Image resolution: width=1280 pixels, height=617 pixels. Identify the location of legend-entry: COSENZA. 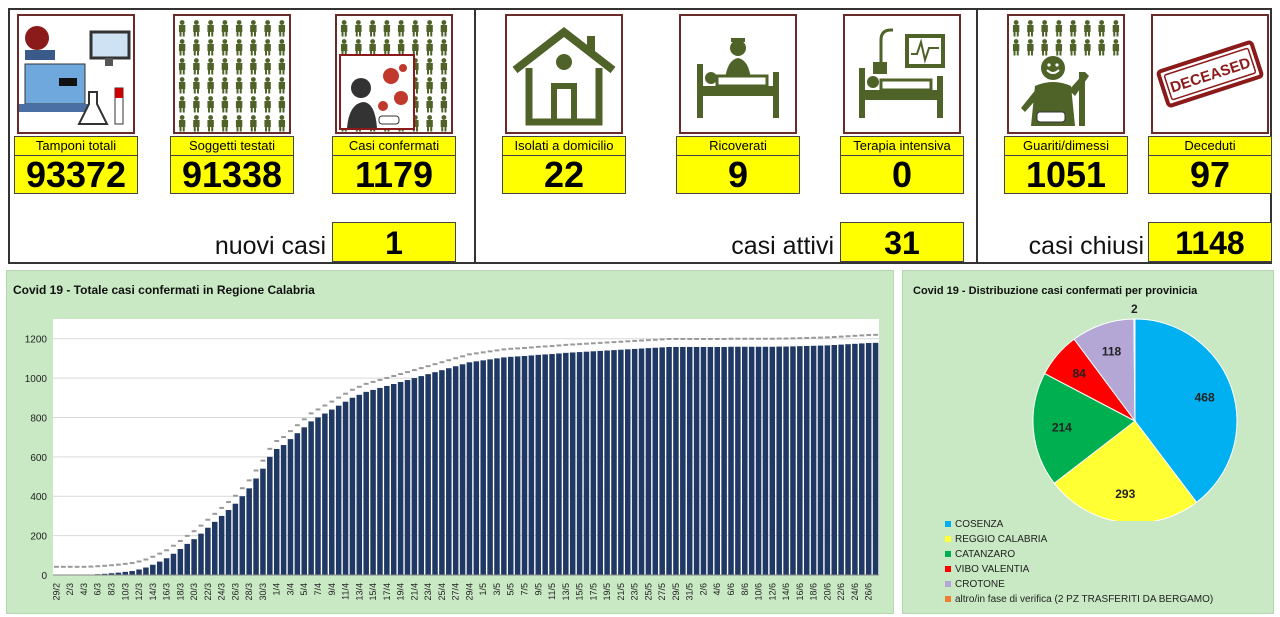
(1079, 524).